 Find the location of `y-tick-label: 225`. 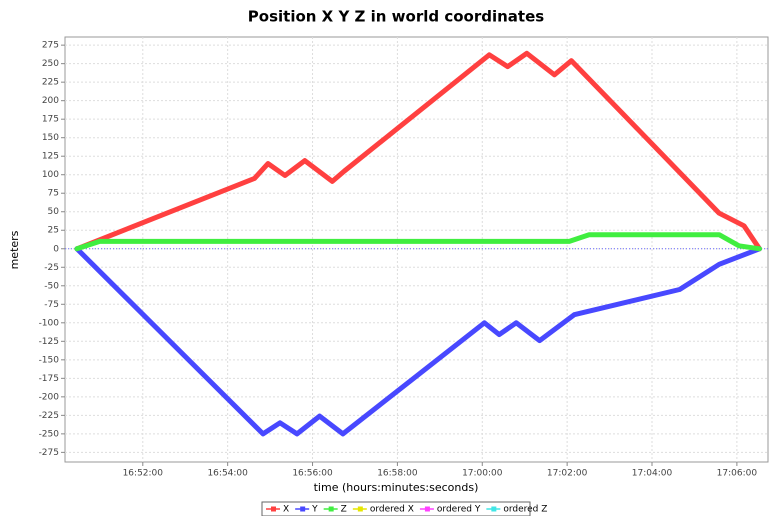

y-tick-label: 225 is located at coordinates (50, 83).